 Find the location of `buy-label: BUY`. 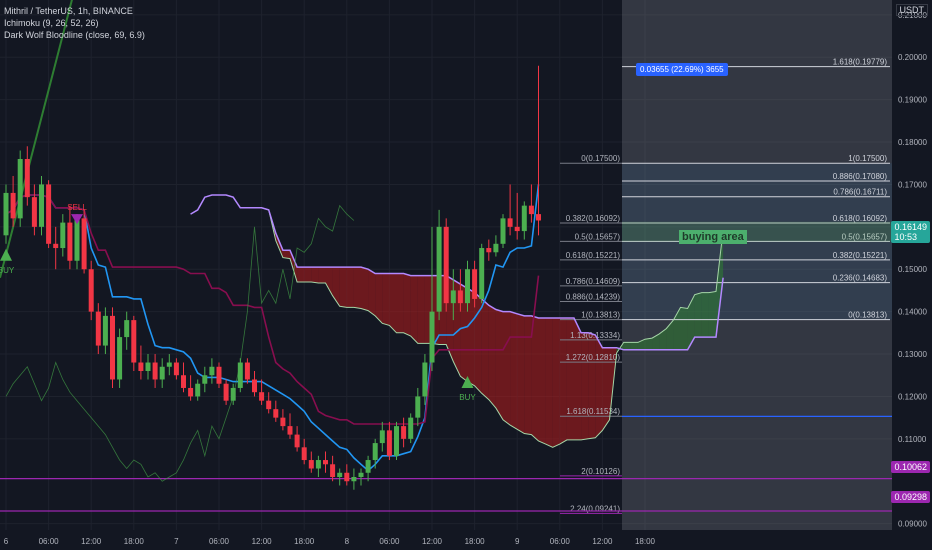

buy-label: BUY is located at coordinates (7, 270).